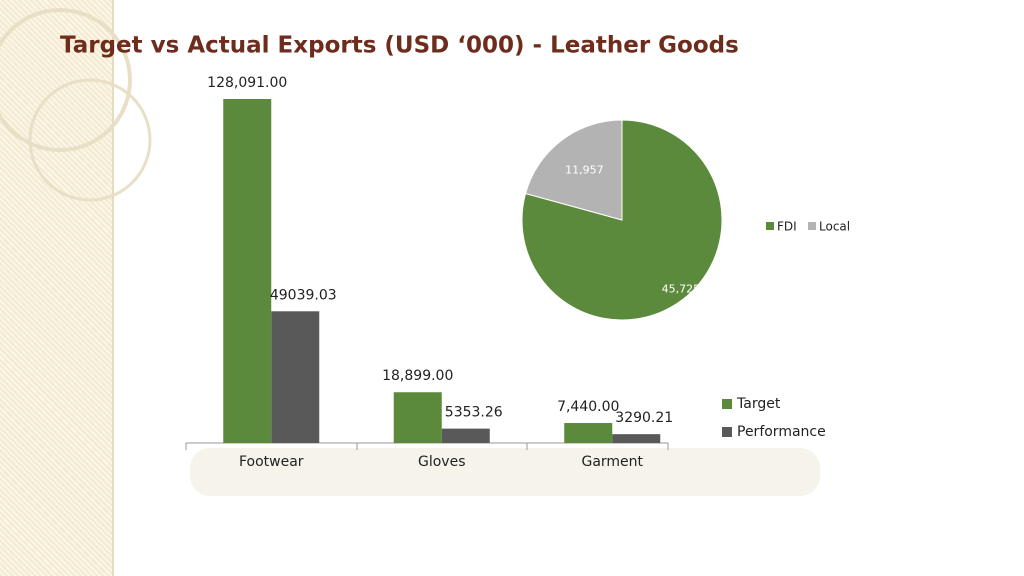  What do you see at coordinates (474, 413) in the screenshot?
I see `value-label: 5353.26` at bounding box center [474, 413].